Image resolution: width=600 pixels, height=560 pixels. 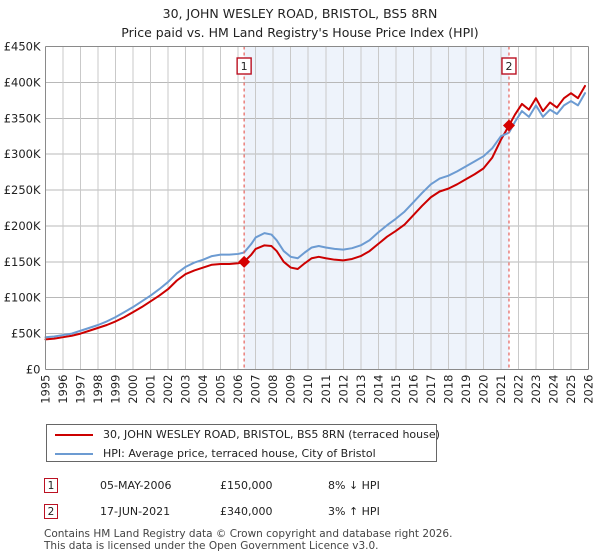 What do you see at coordinates (133, 389) in the screenshot?
I see `x-tick-label: 2000` at bounding box center [133, 389].